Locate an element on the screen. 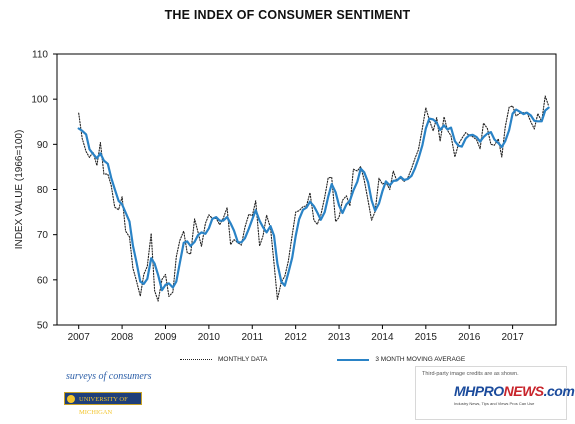  university-of-michigan-logo: UNIVERSITY OF MICHIGAN is located at coordinates (103, 404).